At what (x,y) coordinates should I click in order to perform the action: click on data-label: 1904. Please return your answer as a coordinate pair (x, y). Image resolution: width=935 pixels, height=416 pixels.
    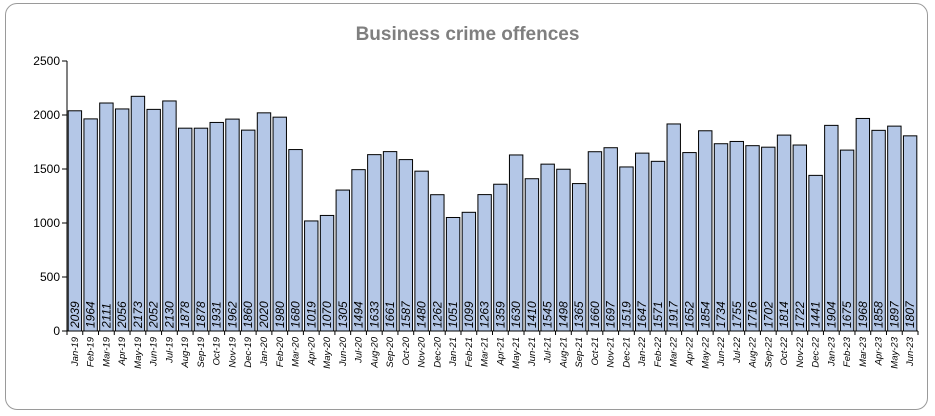
    Looking at the image, I should click on (831, 314).